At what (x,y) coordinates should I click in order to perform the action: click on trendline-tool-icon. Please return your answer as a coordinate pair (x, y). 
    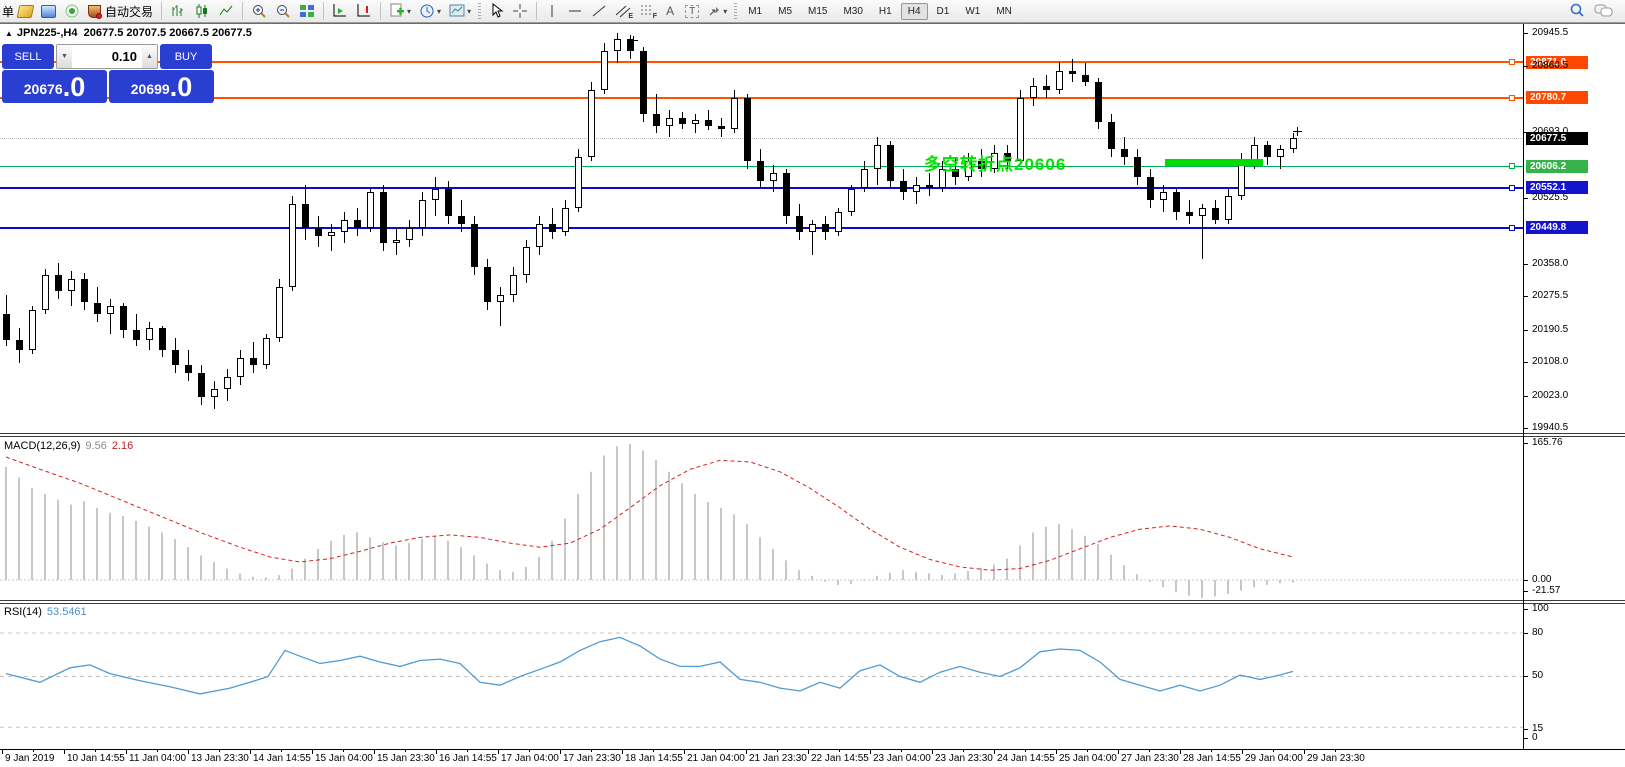
    Looking at the image, I should click on (599, 11).